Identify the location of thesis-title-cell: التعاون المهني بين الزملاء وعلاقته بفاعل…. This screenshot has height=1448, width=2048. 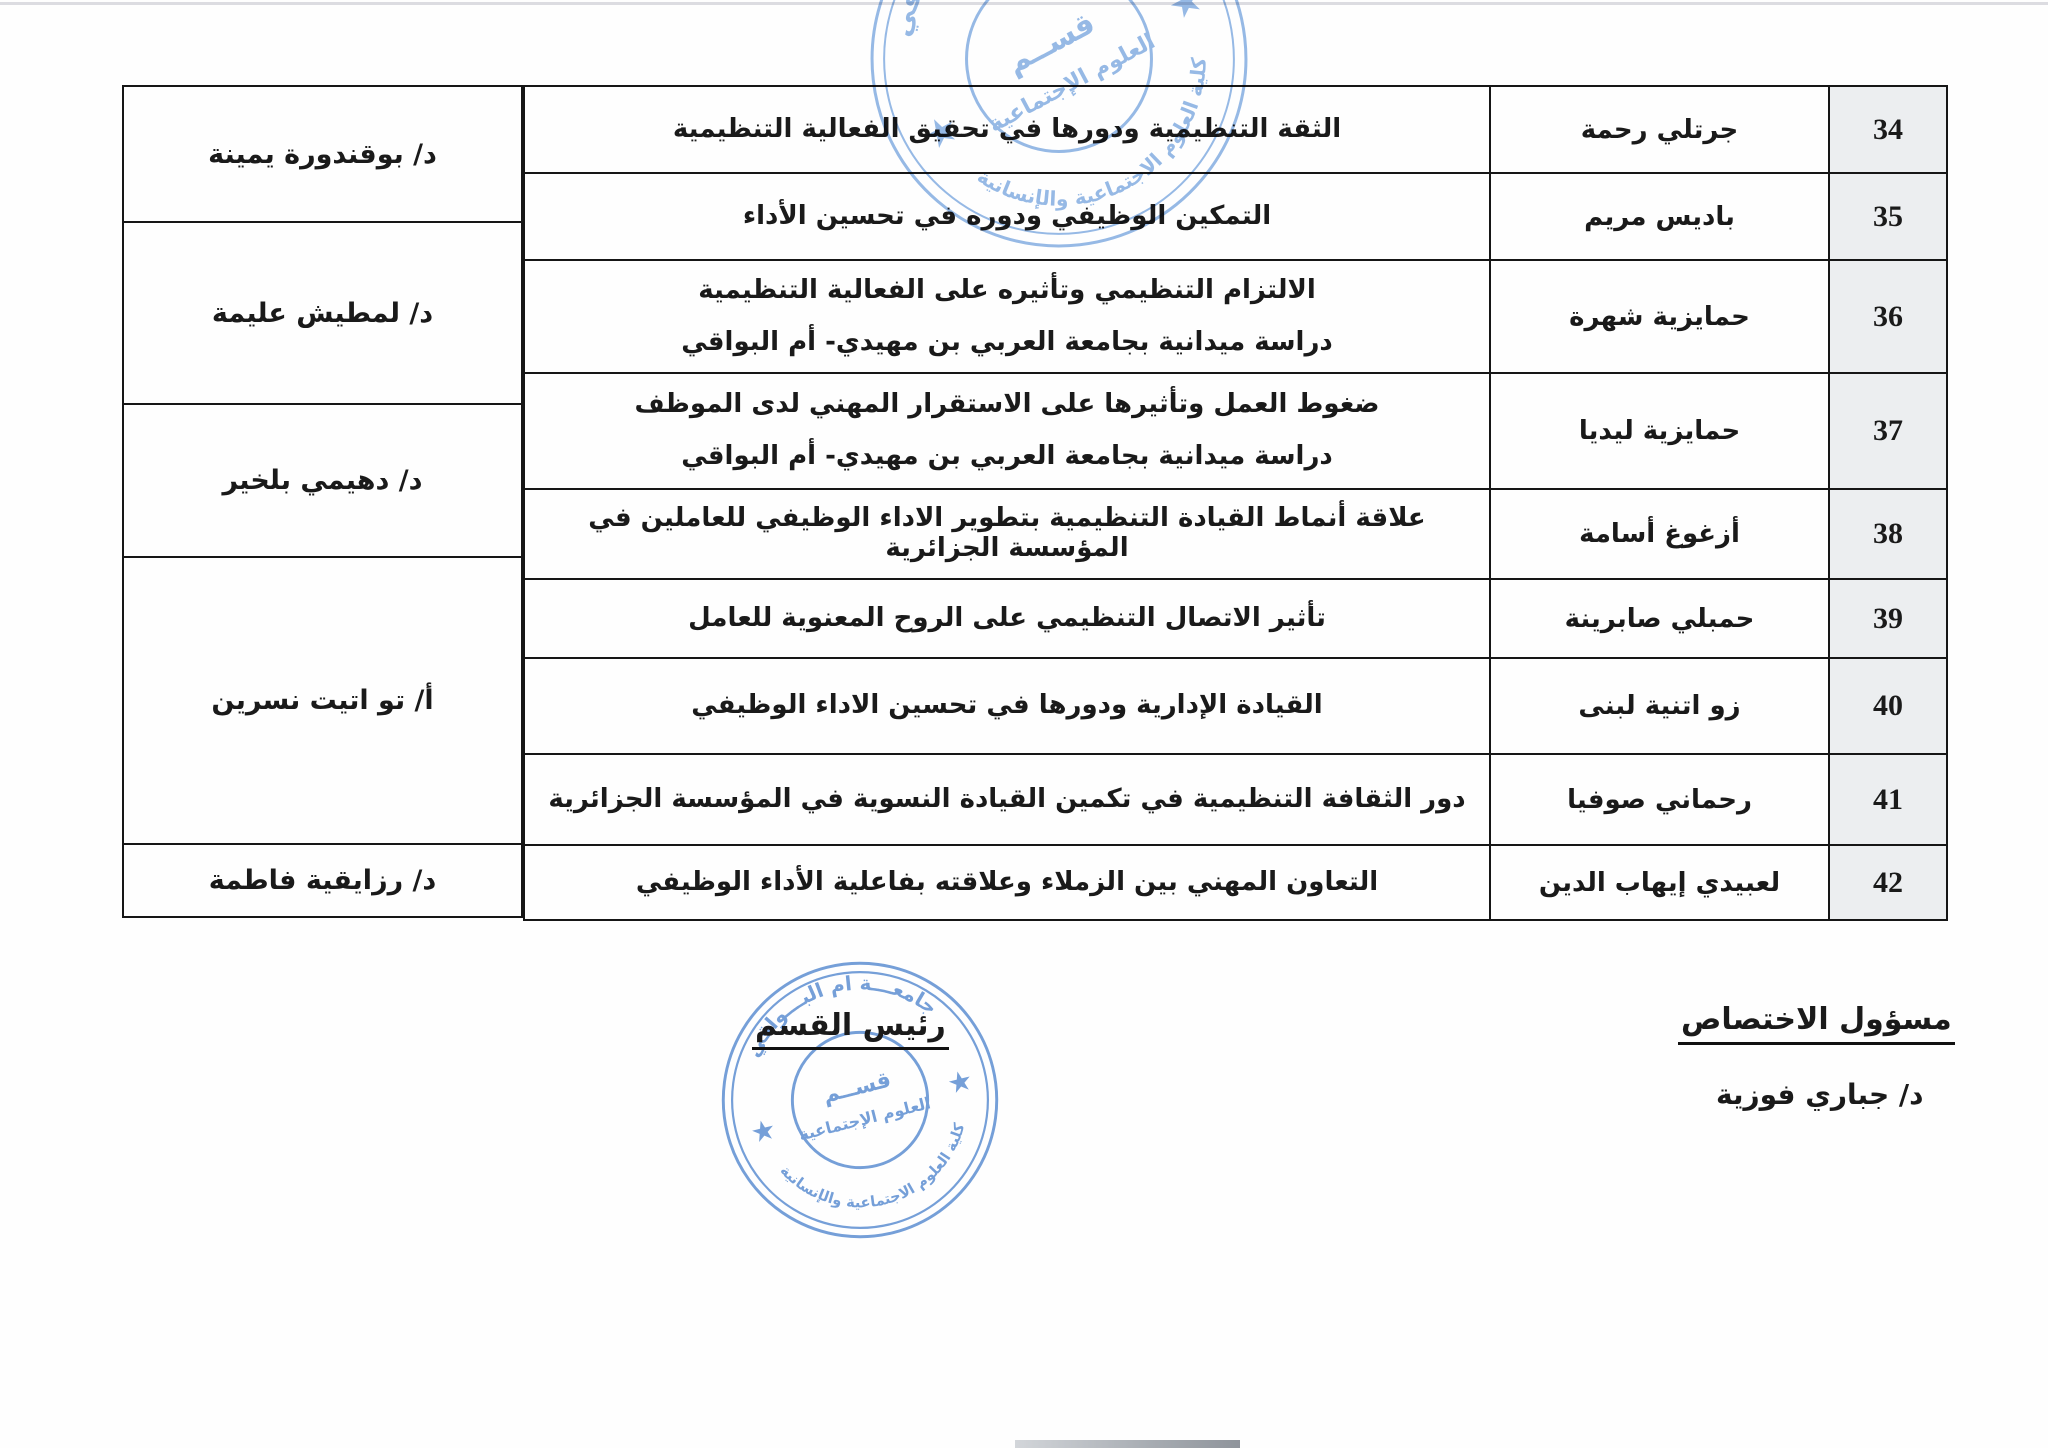
(1007, 882).